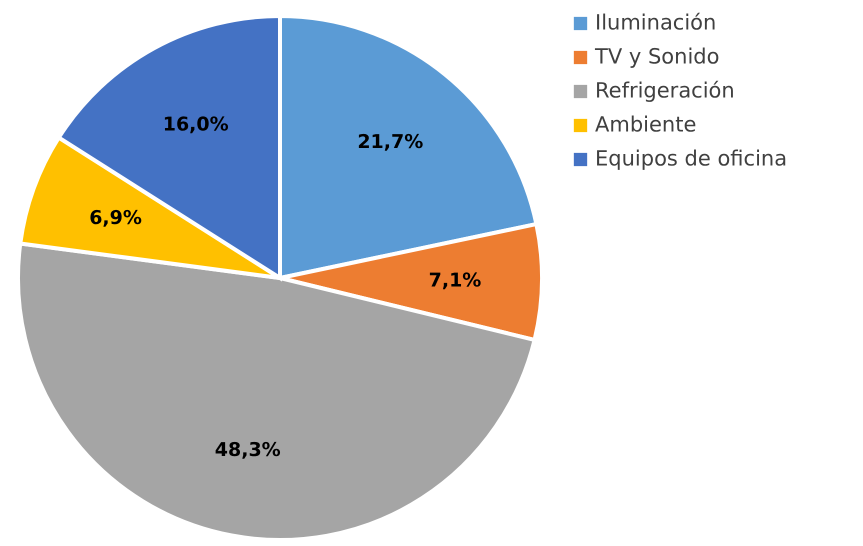 The image size is (863, 546). Describe the element at coordinates (455, 281) in the screenshot. I see `data-label: 7,1%` at that location.